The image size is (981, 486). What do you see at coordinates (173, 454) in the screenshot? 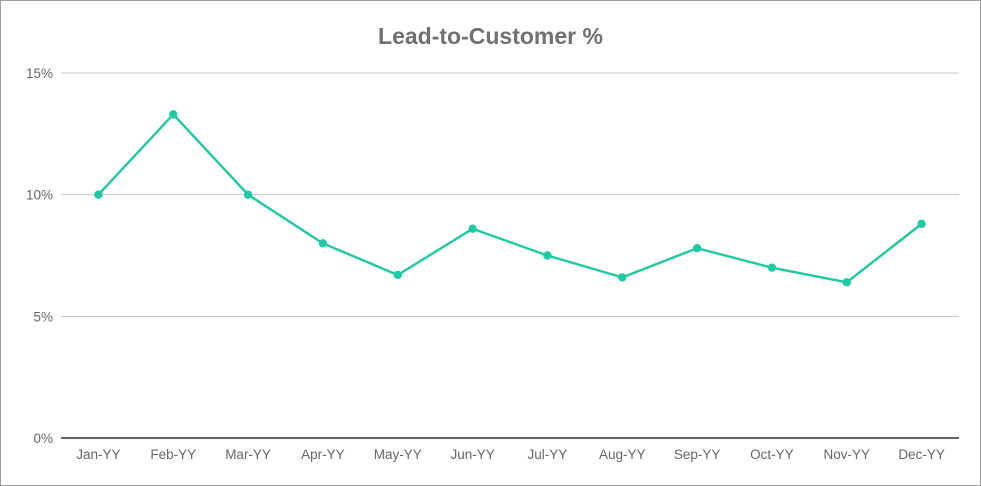
I see `x-tick-label: Feb-YY` at bounding box center [173, 454].